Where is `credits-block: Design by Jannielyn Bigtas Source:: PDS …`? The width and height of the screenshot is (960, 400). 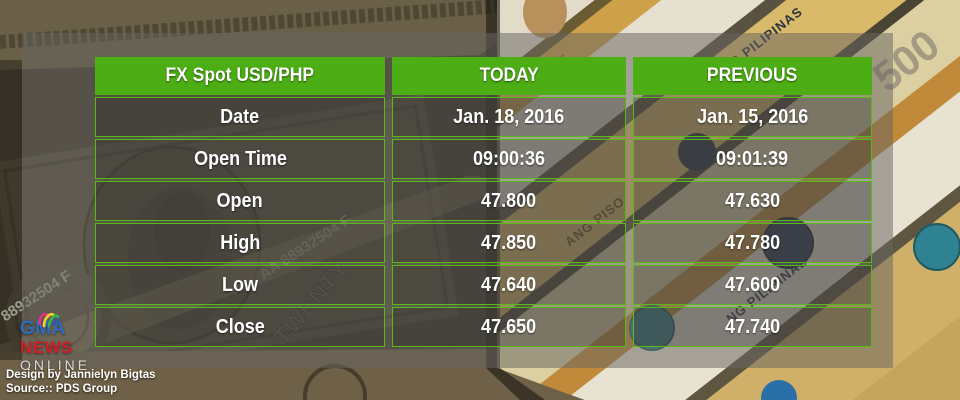
credits-block: Design by Jannielyn Bigtas Source:: PDS … is located at coordinates (81, 382).